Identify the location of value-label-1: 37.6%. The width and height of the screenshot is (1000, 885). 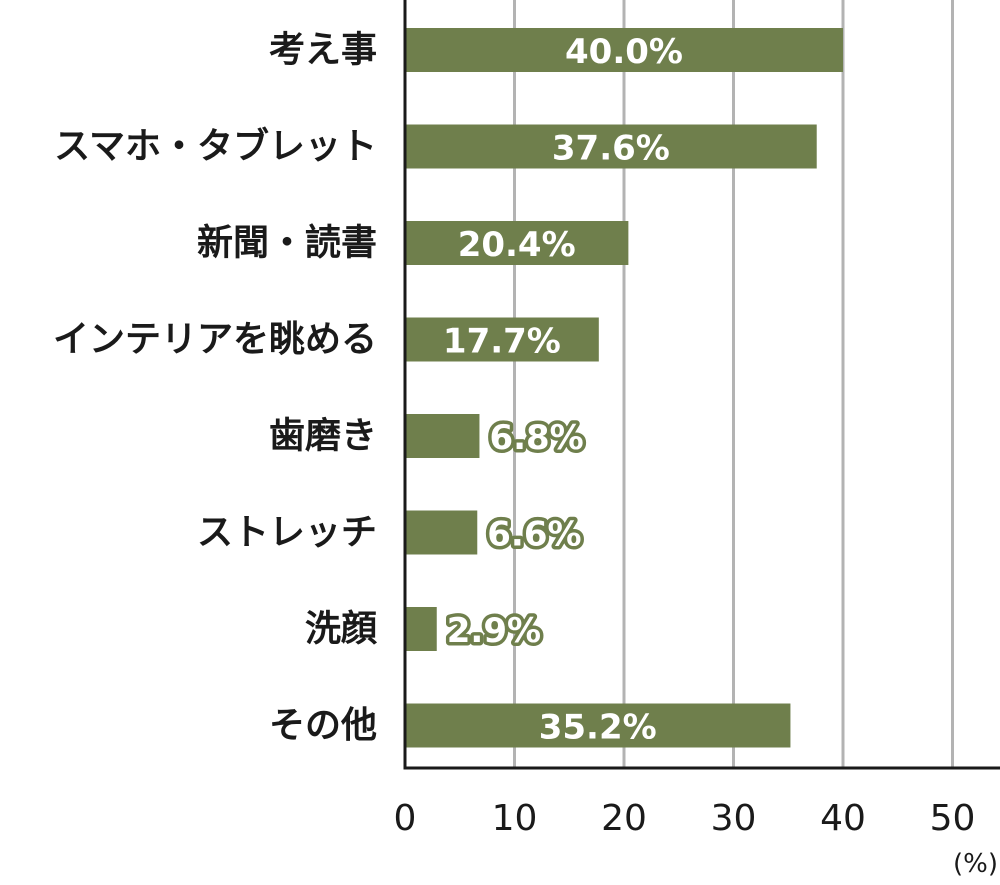
(611, 149).